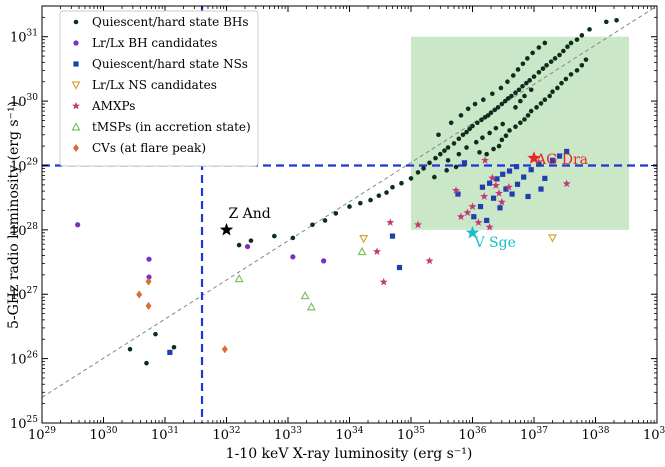  Describe the element at coordinates (227, 434) in the screenshot. I see `x-tick-label: 1032` at that location.